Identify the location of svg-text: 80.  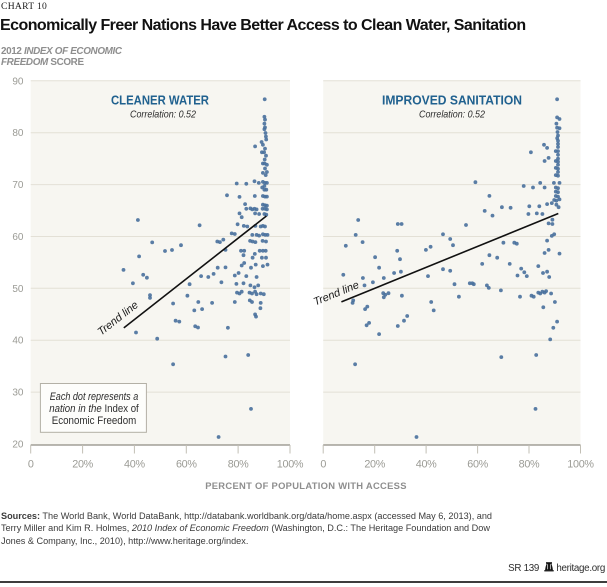
(18, 133).